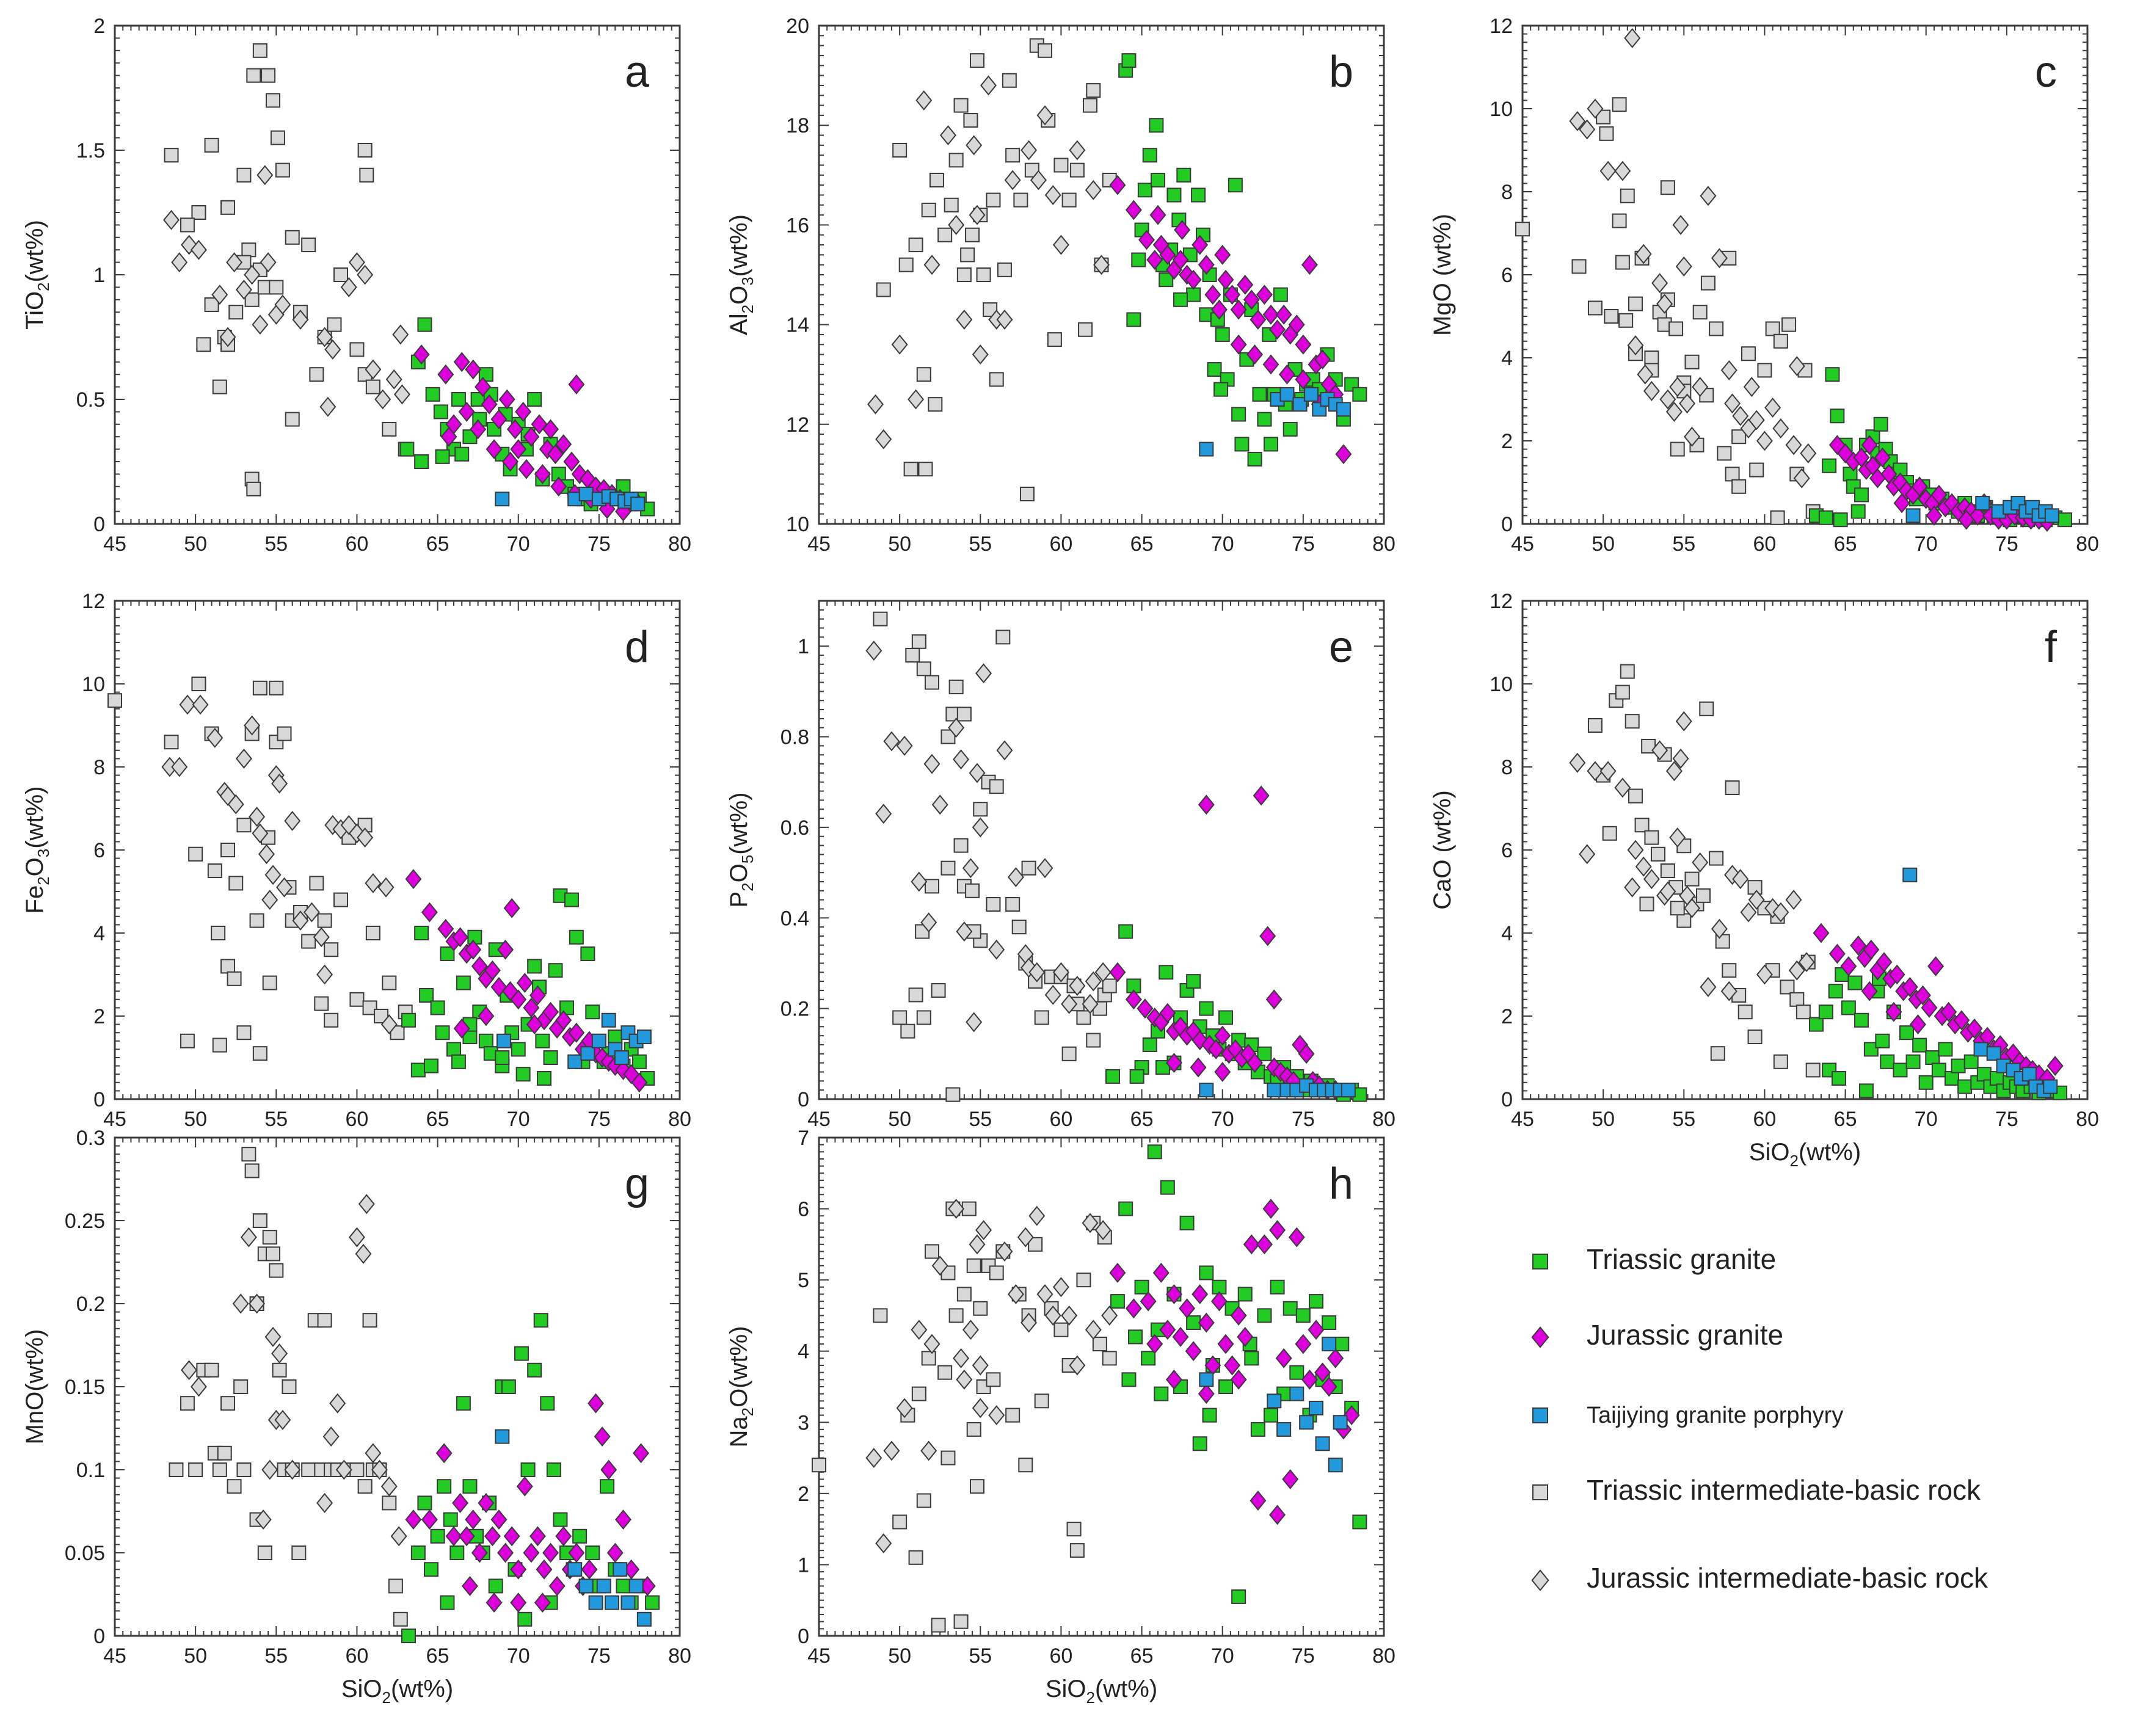 The image size is (2143, 1736). Describe the element at coordinates (1101, 1691) in the screenshot. I see `x-axis-title-h: SiO2(wt%)` at that location.